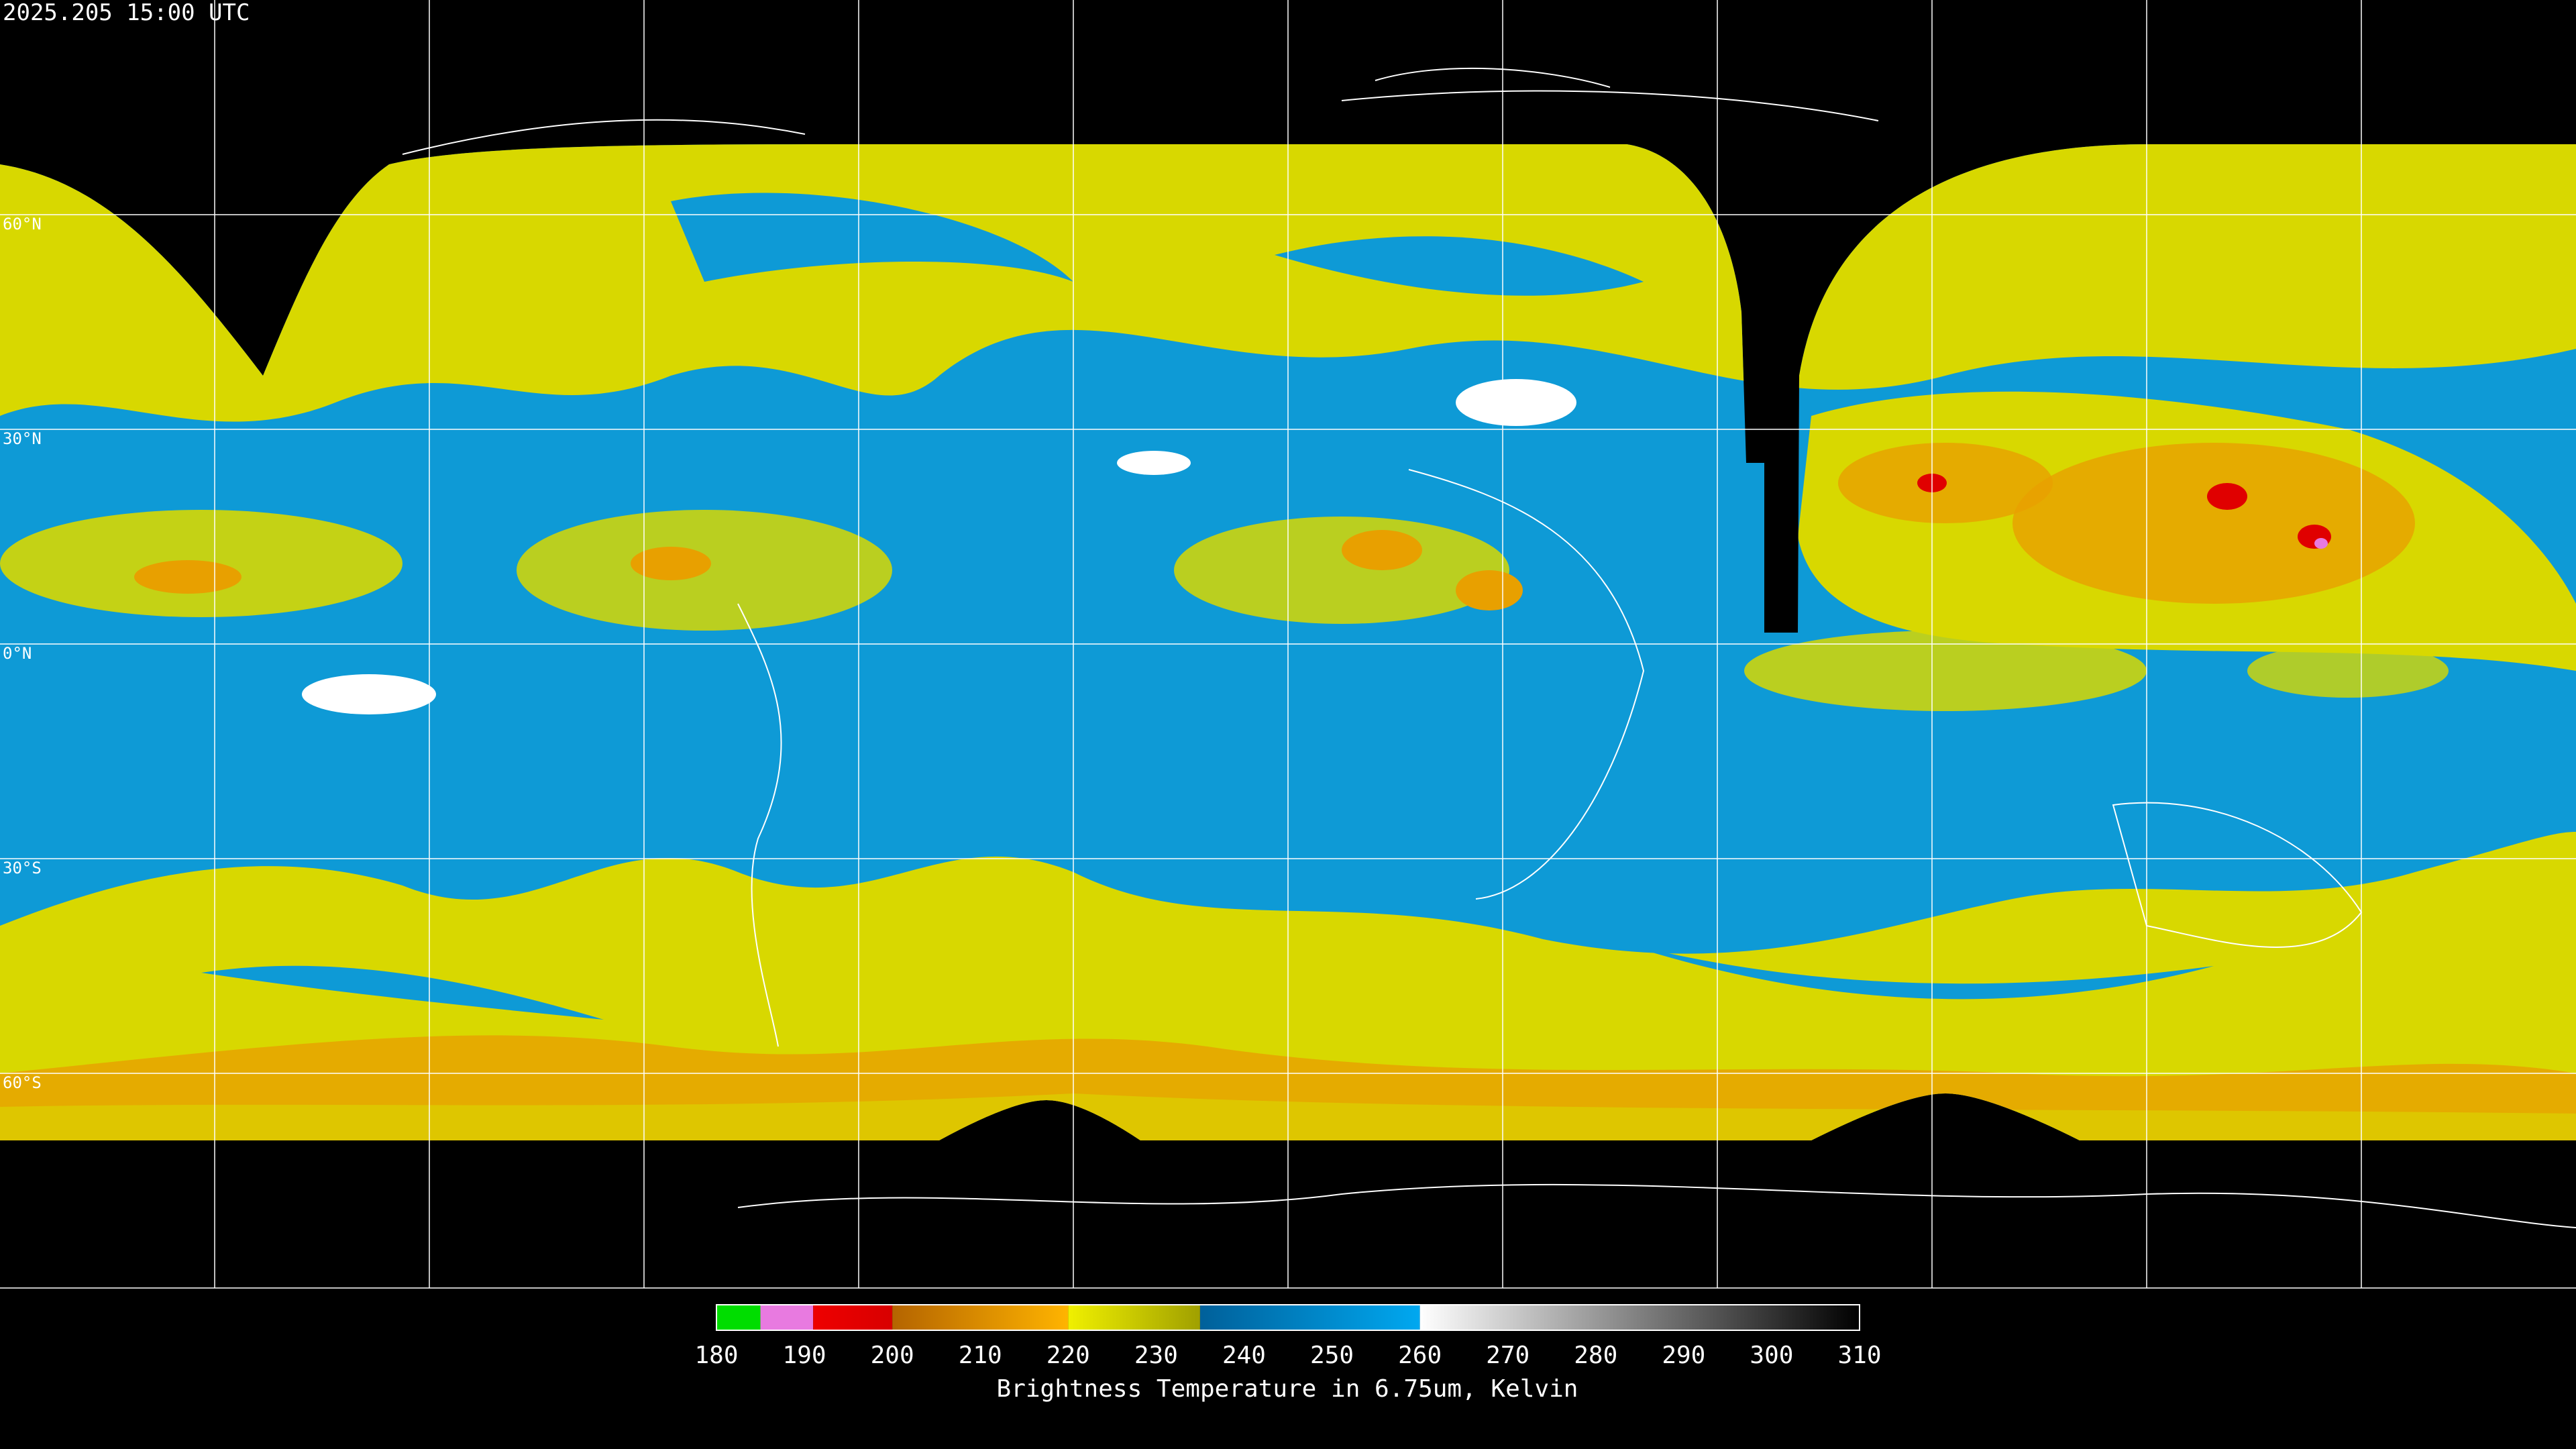  I want to click on latitude-label: 30°S, so click(22, 868).